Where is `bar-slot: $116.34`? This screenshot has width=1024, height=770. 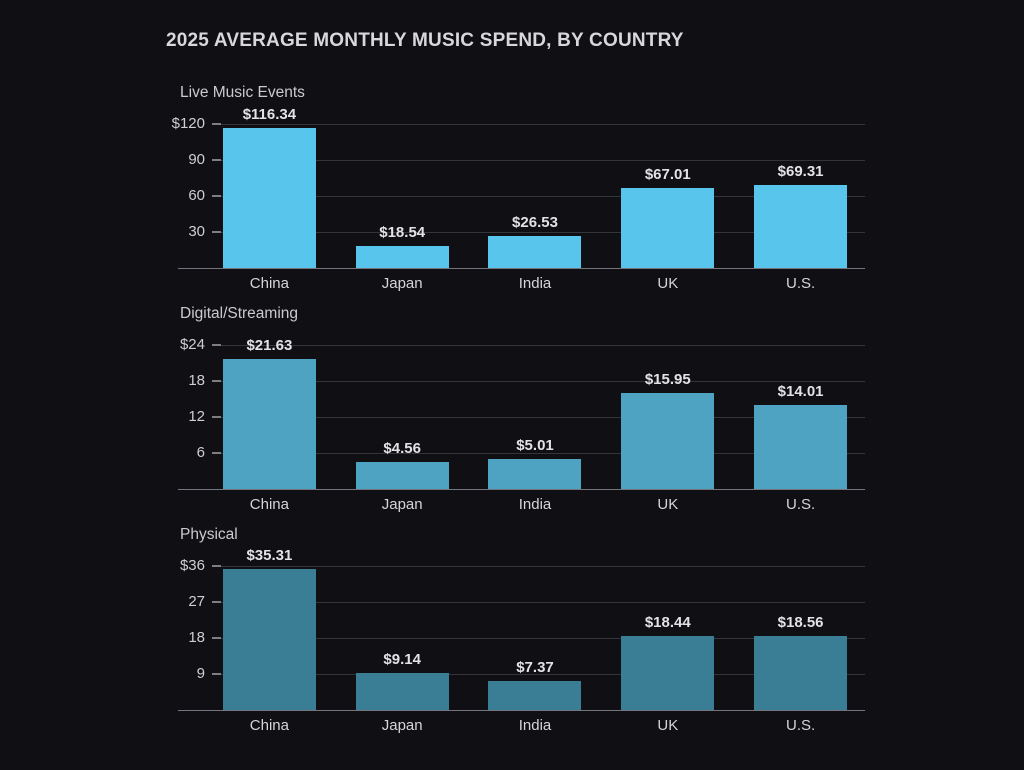
bar-slot: $116.34 is located at coordinates (269, 187).